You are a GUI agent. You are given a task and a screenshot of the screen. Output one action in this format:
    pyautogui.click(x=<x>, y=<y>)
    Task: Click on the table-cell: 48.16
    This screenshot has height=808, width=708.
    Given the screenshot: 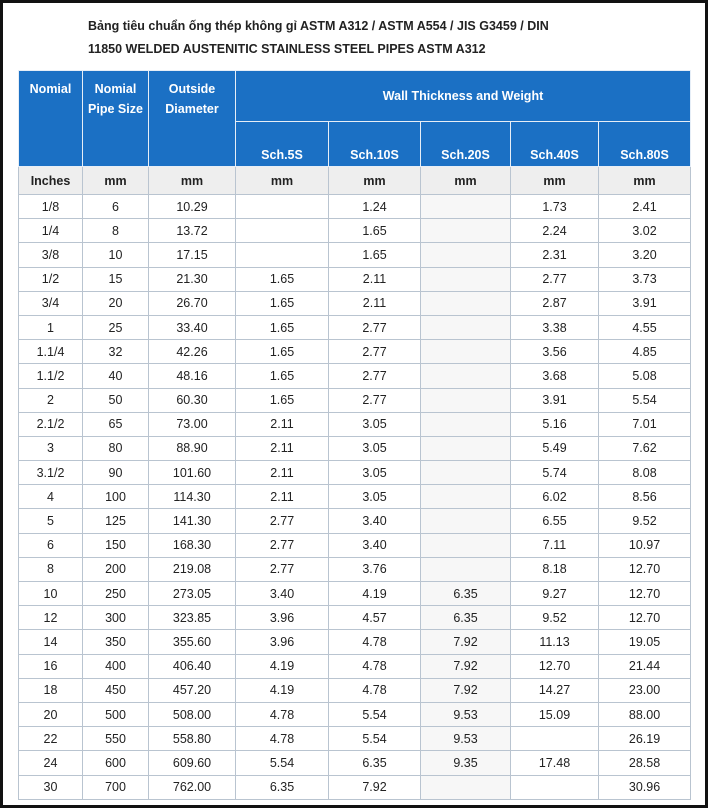 What is the action you would take?
    pyautogui.click(x=192, y=376)
    